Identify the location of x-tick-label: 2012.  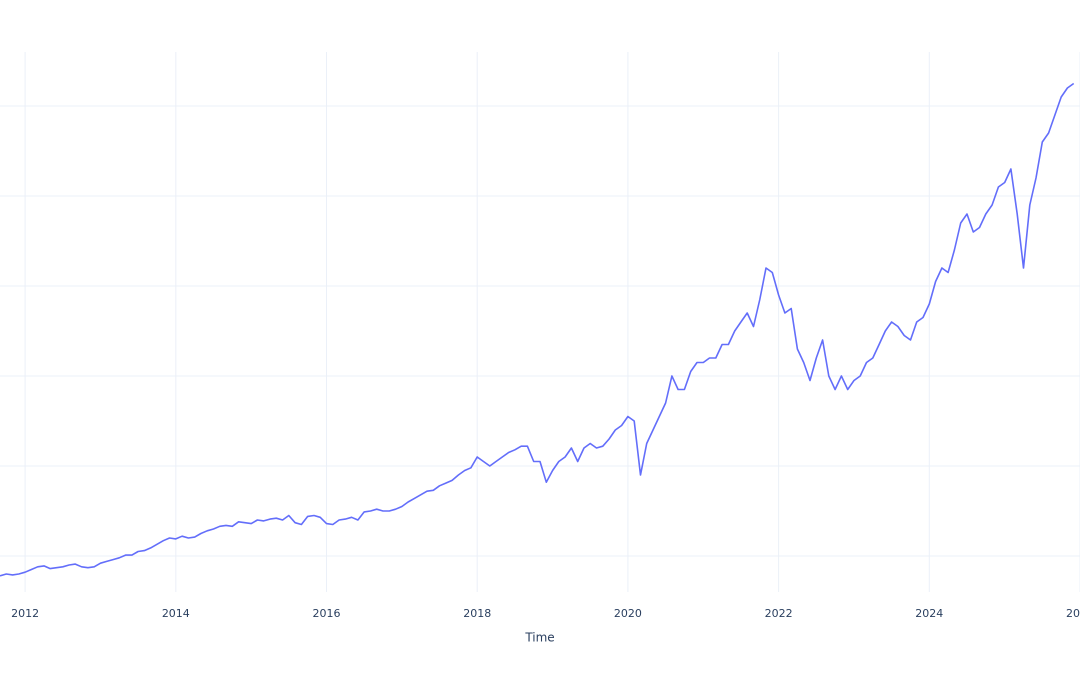
(25, 613).